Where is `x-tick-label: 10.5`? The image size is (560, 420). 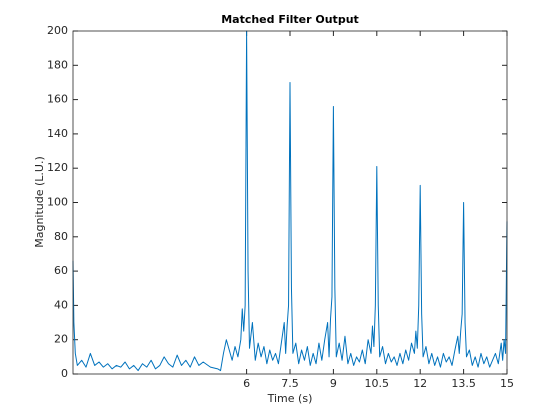
x-tick-label: 10.5 is located at coordinates (377, 383).